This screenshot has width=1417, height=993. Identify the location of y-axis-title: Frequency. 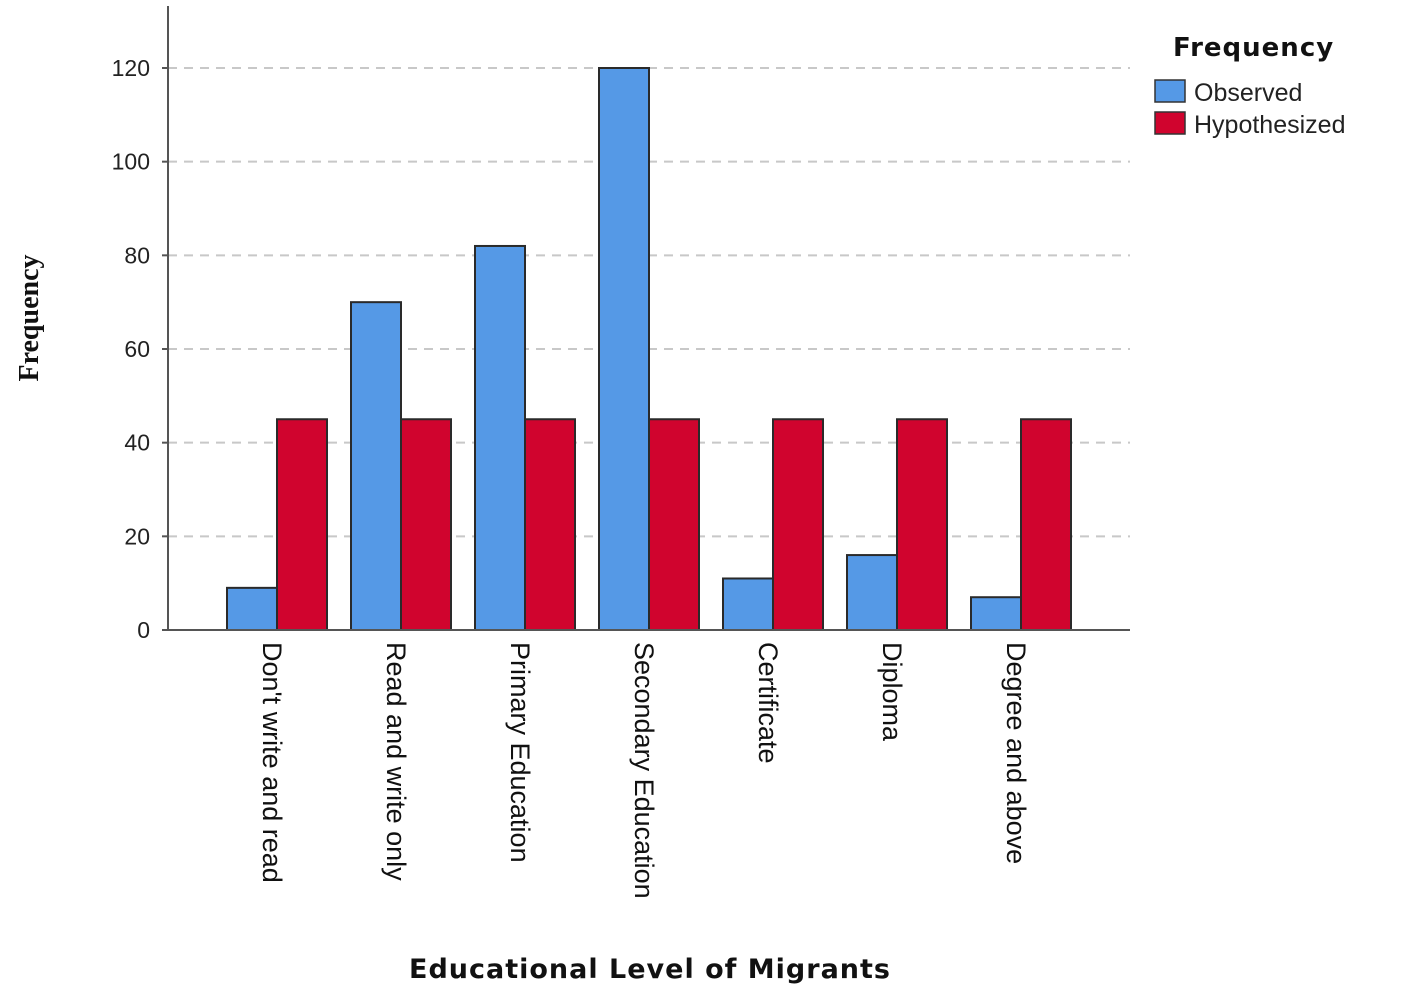
(29, 317).